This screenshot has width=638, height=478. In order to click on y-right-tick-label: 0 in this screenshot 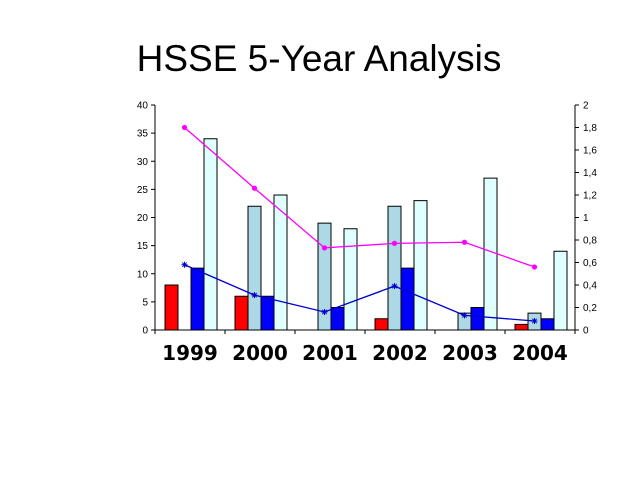, I will do `click(586, 331)`.